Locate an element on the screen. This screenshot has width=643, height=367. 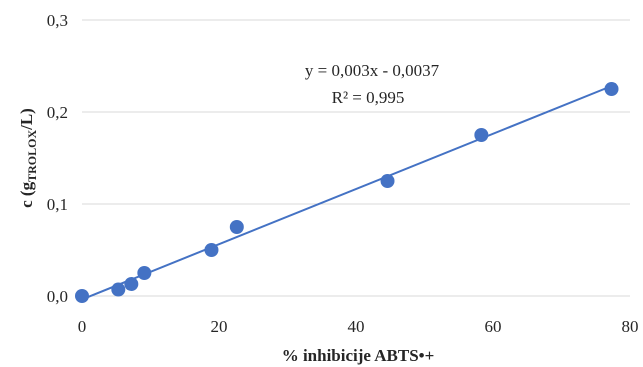
y-axis-title: c (gTROLOX/L) is located at coordinates (28, 158).